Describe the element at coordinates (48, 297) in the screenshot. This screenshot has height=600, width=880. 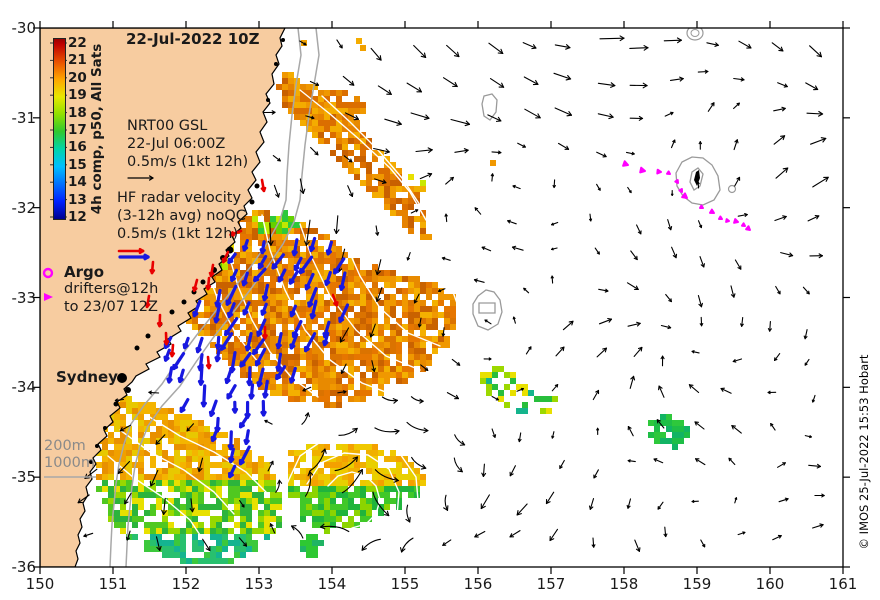
I see `drifter-marker-icon` at that location.